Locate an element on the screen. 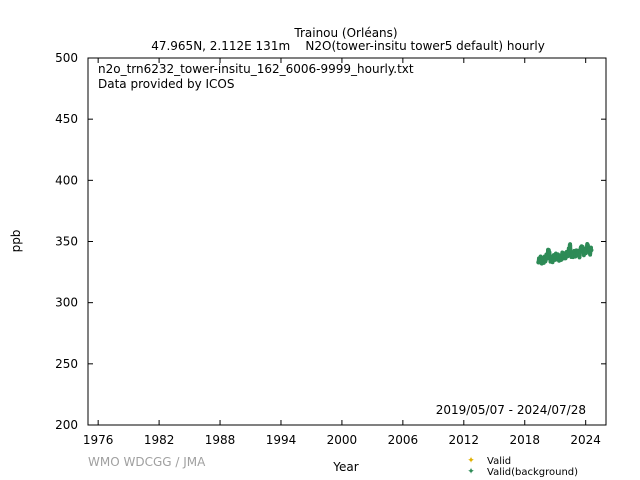 Image resolution: width=640 pixels, height=480 pixels. x-axis-label: Year is located at coordinates (345, 467).